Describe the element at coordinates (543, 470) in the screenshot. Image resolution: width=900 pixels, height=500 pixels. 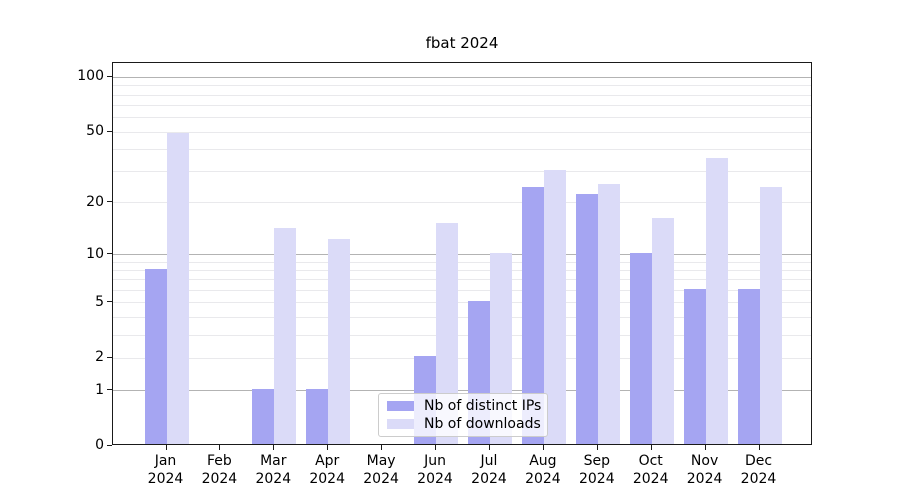
I see `x-tick-label: Aug 2024` at that location.